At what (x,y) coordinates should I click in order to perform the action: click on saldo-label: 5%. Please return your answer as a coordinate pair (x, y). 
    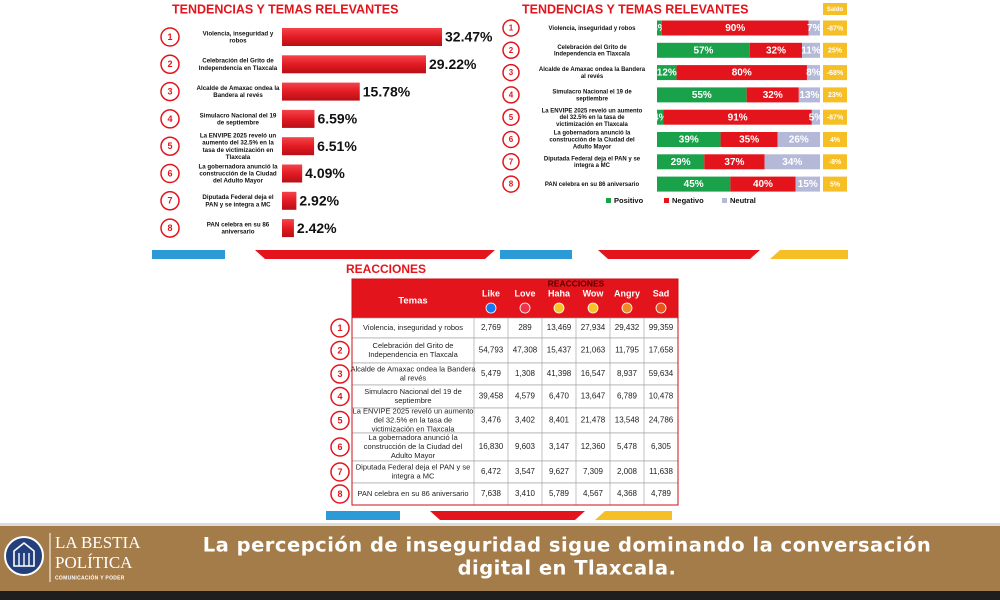
    Looking at the image, I should click on (835, 184).